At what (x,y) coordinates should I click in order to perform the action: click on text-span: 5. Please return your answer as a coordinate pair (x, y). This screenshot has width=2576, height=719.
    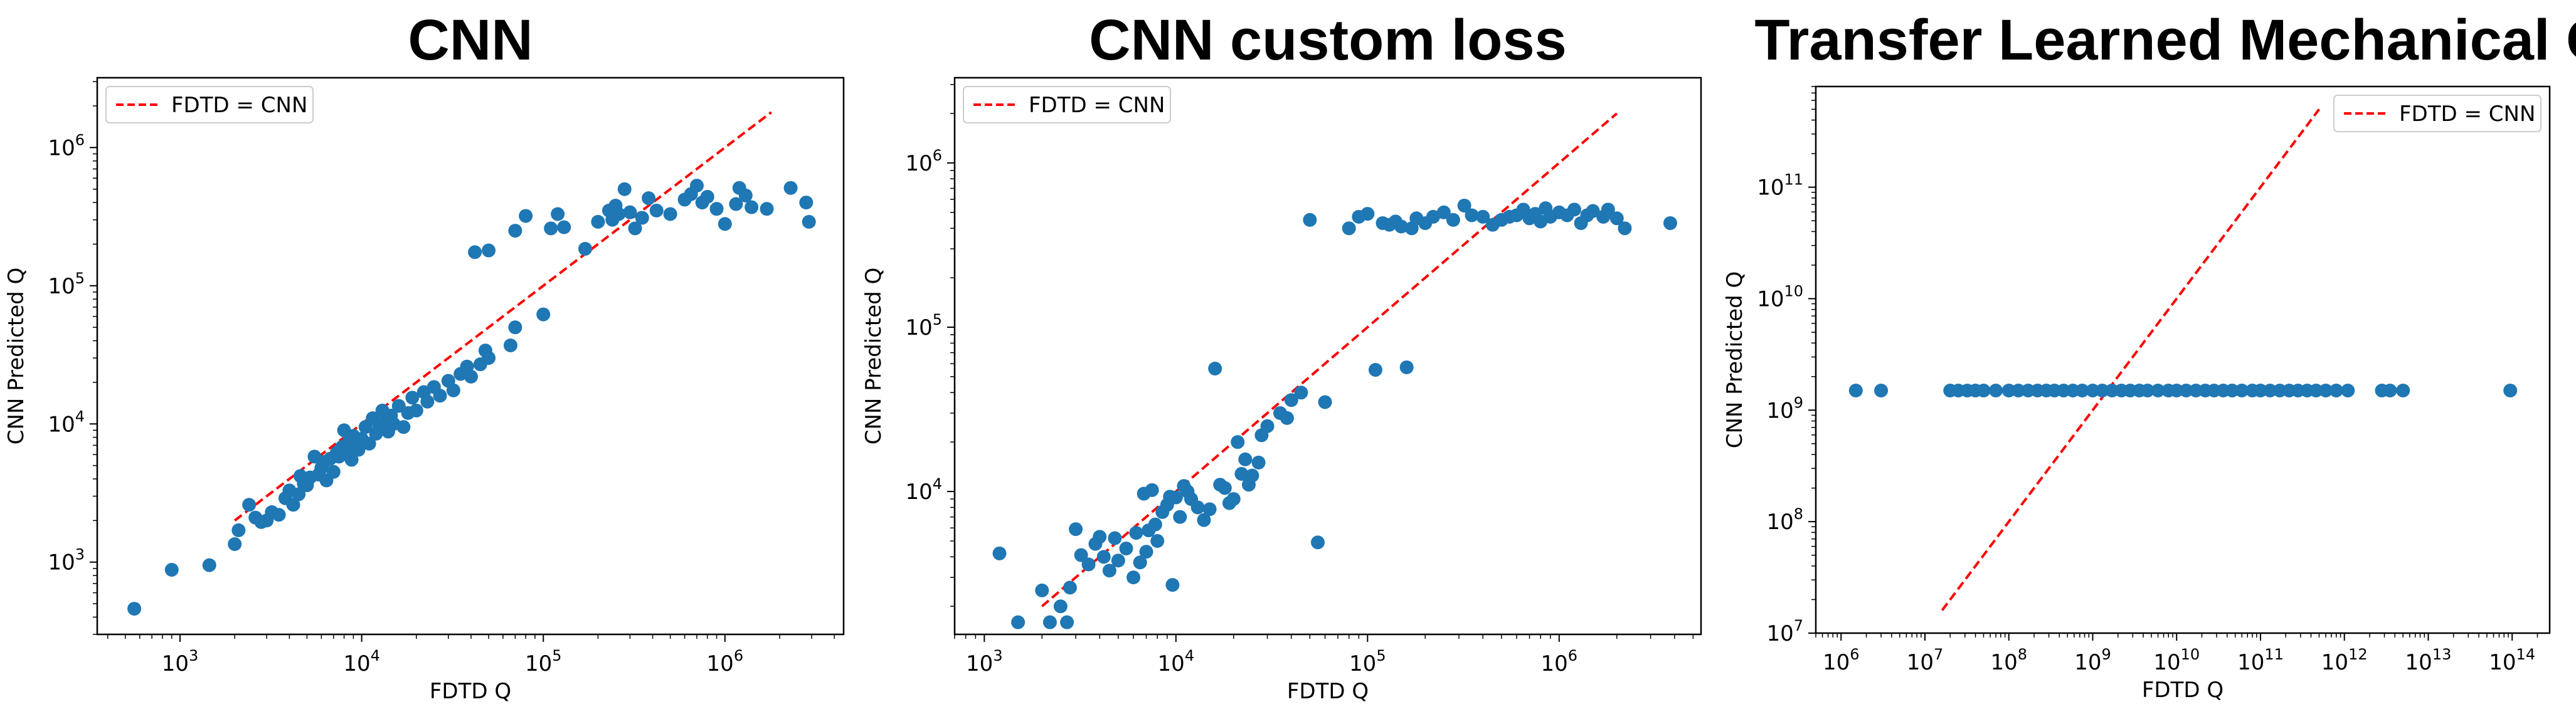
    Looking at the image, I should click on (937, 319).